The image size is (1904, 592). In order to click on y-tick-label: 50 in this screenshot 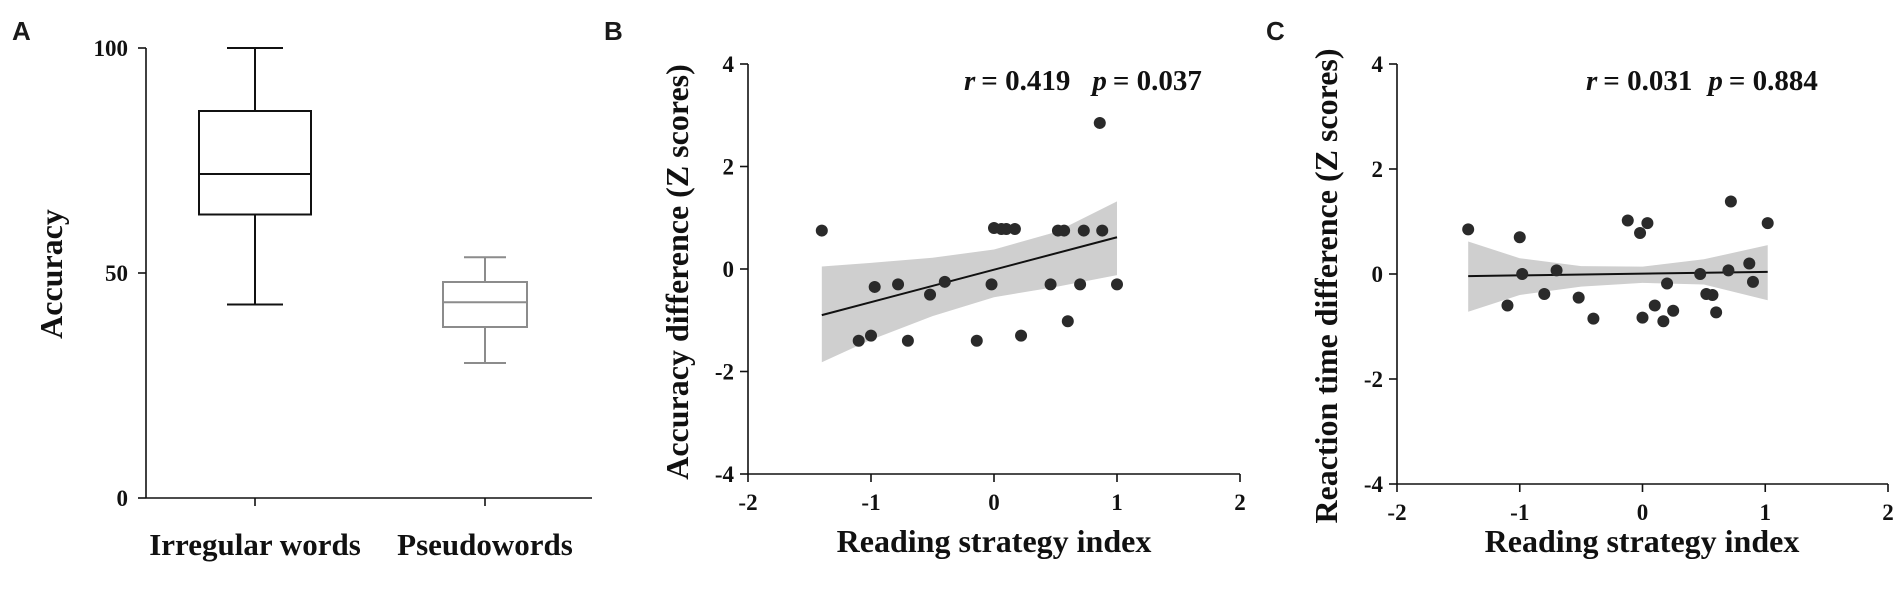, I will do `click(116, 273)`.